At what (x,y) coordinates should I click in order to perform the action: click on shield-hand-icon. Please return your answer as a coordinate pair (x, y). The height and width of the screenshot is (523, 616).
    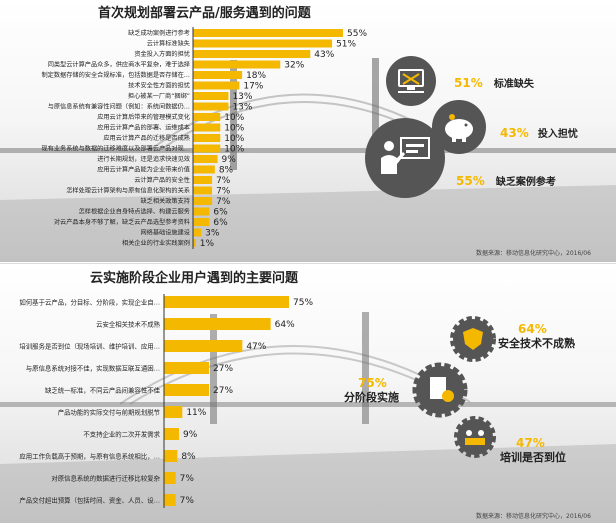
    Looking at the image, I should click on (473, 339).